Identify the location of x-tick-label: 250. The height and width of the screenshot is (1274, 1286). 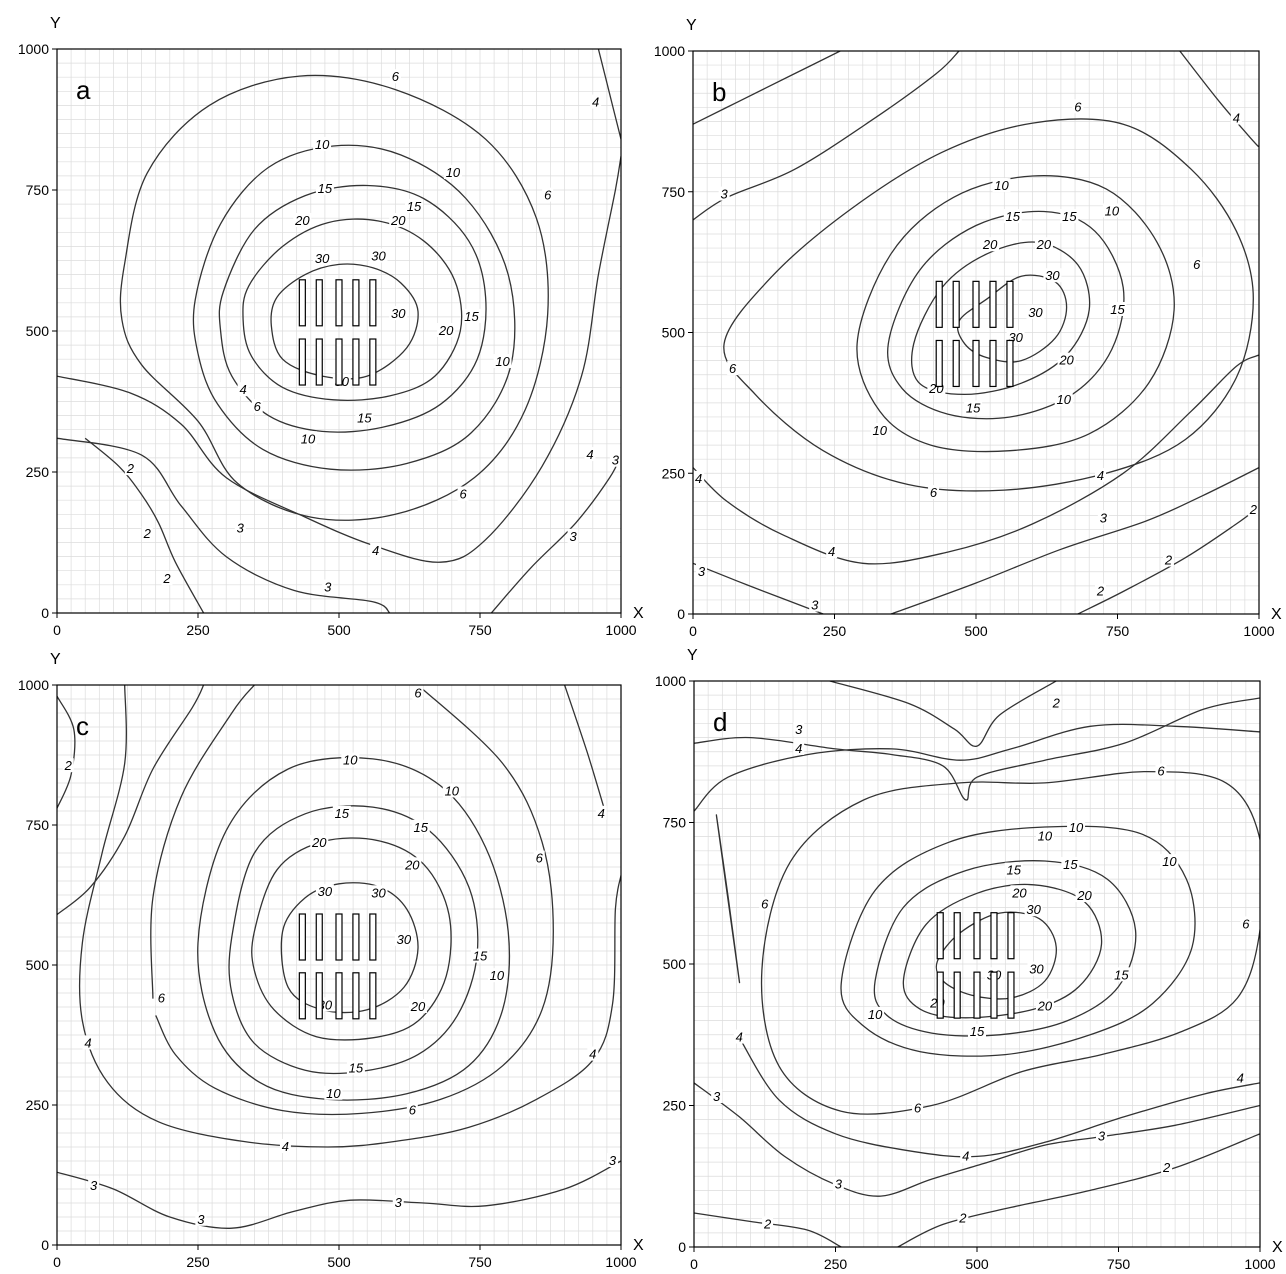
(836, 1264).